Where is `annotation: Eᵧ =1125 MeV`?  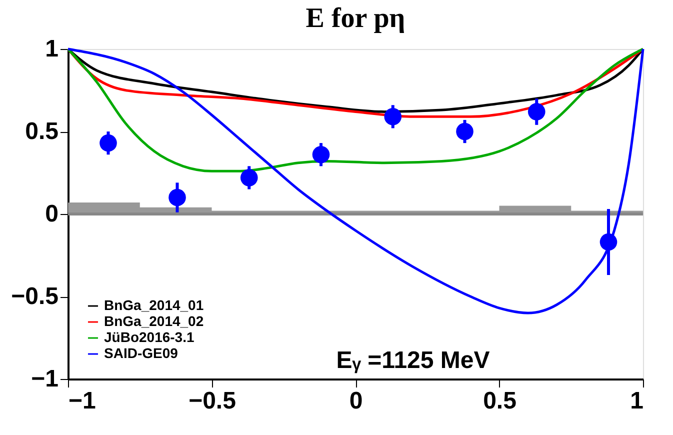 annotation: Eᵧ =1125 MeV is located at coordinates (413, 360).